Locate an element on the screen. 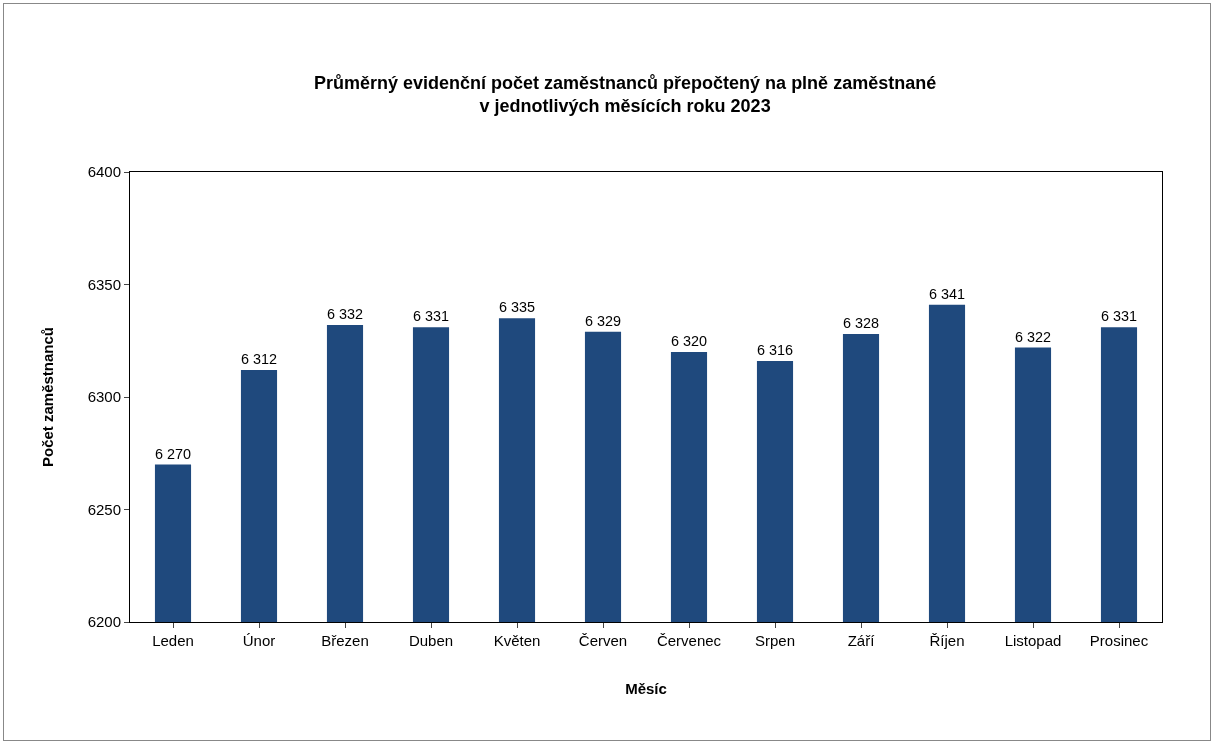 This screenshot has height=746, width=1216. x-axis-title: Měsíc is located at coordinates (646, 688).